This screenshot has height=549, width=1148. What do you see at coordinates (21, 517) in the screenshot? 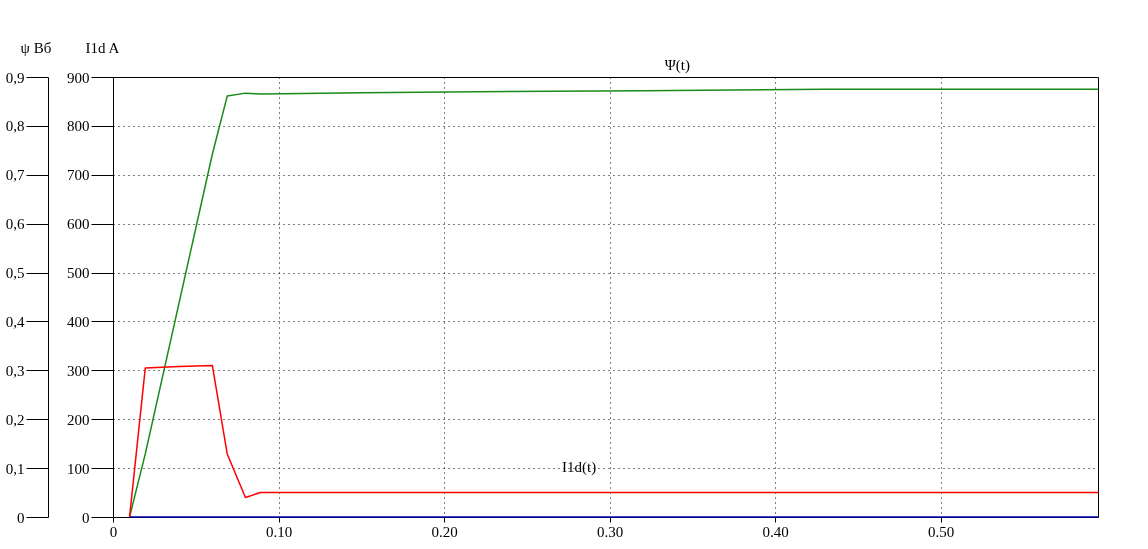
I see `y-tick-label: 0` at bounding box center [21, 517].